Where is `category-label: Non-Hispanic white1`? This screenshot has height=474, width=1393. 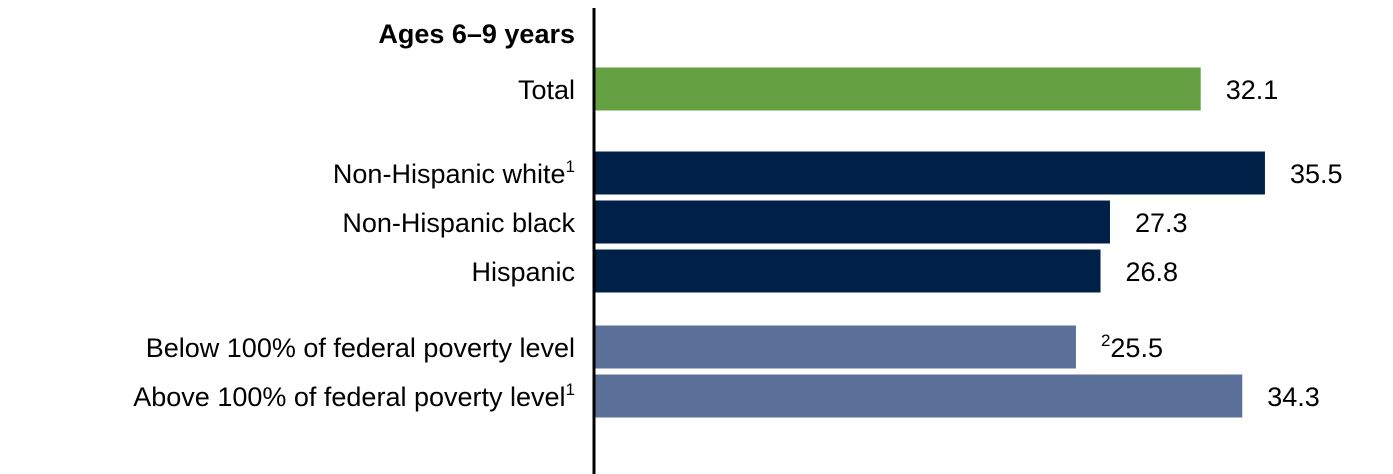
category-label: Non-Hispanic white1 is located at coordinates (454, 173).